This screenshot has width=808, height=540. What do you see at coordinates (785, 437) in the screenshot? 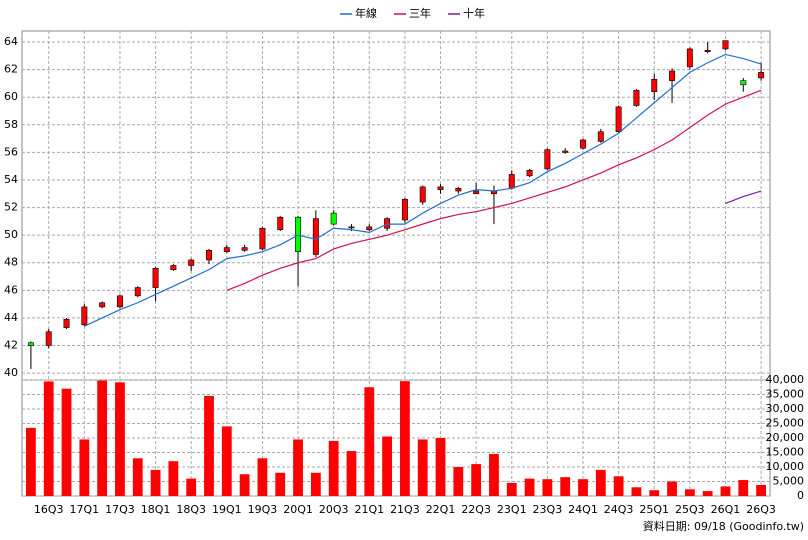
I see `y-tick-label: 20,000` at bounding box center [785, 437].